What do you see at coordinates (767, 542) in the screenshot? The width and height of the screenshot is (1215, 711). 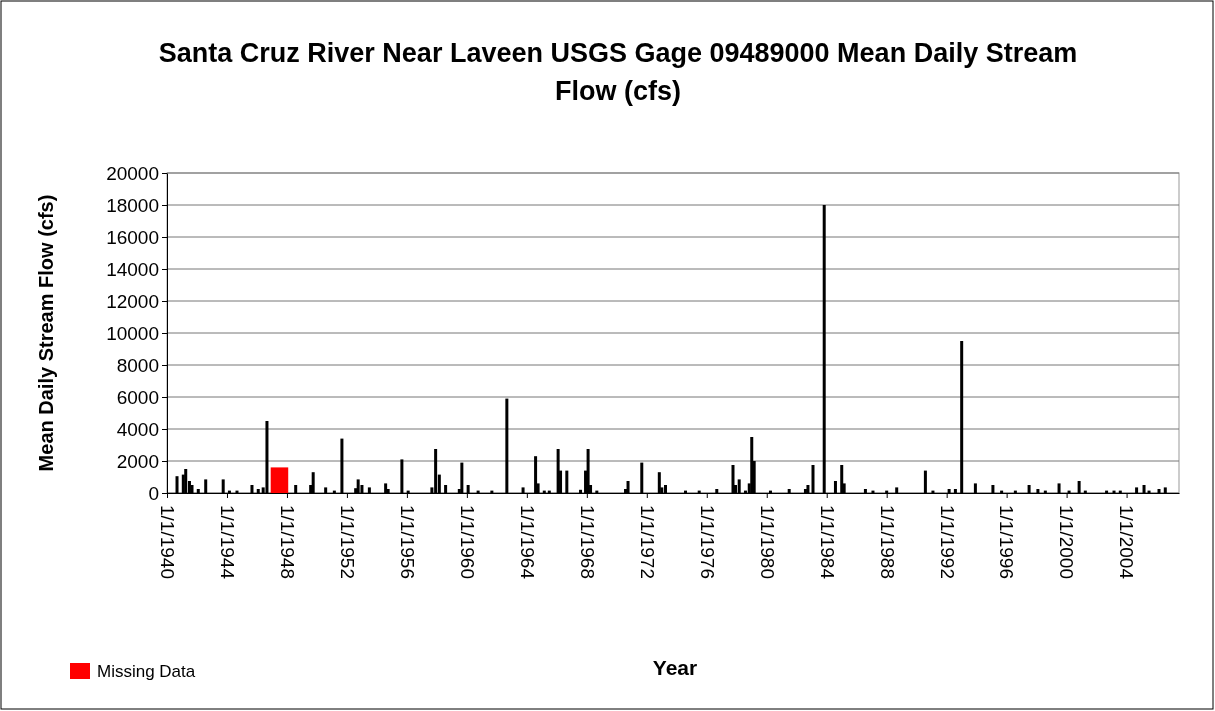 I see `x-tick-label: 1/1/1980` at bounding box center [767, 542].